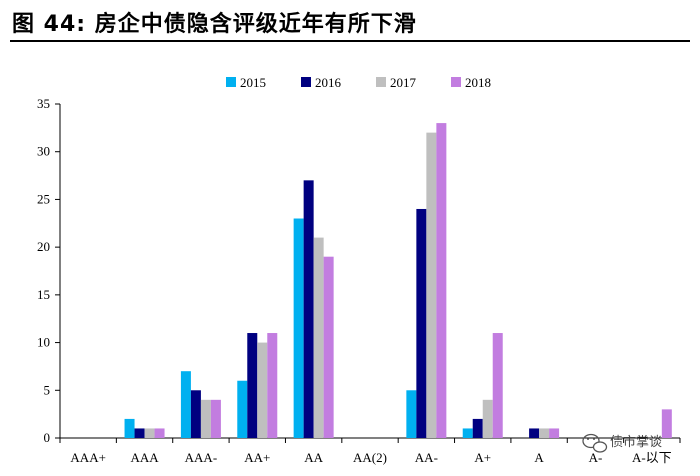 The height and width of the screenshot is (476, 700). Describe the element at coordinates (358, 82) in the screenshot. I see `legend: 2015 2016 2017 2018` at that location.